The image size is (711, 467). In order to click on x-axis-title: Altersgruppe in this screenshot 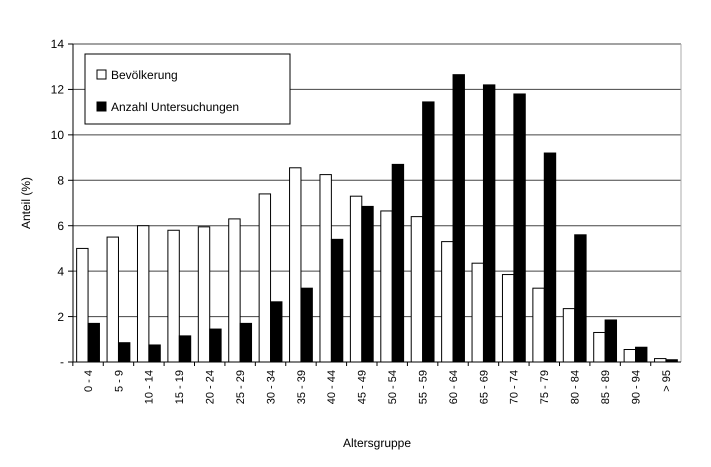, I will do `click(377, 443)`.